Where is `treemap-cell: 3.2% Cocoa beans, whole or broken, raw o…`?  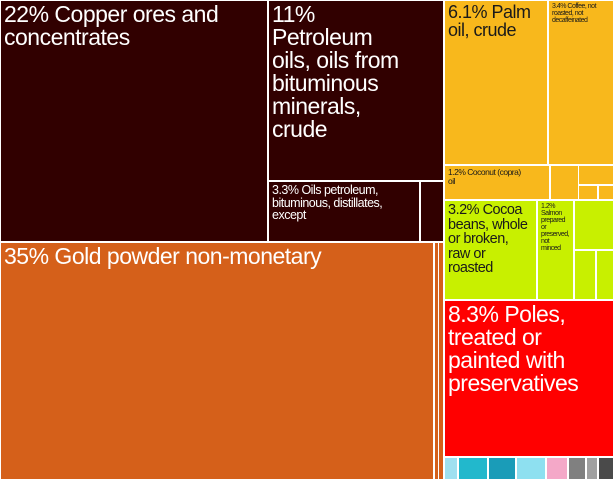
treemap-cell: 3.2% Cocoa beans, whole or broken, raw o… is located at coordinates (490, 250).